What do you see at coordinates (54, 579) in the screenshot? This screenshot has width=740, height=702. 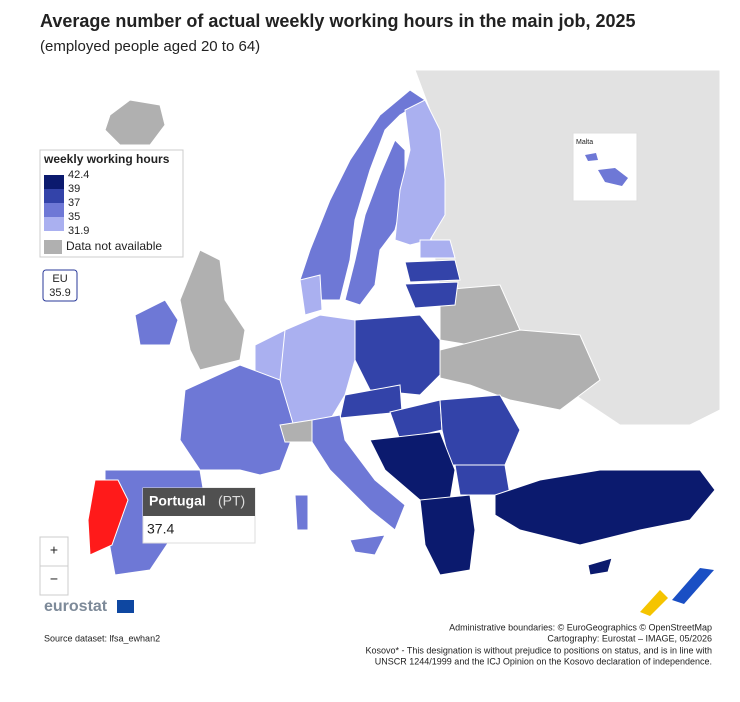 I see `zoom-out: −` at bounding box center [54, 579].